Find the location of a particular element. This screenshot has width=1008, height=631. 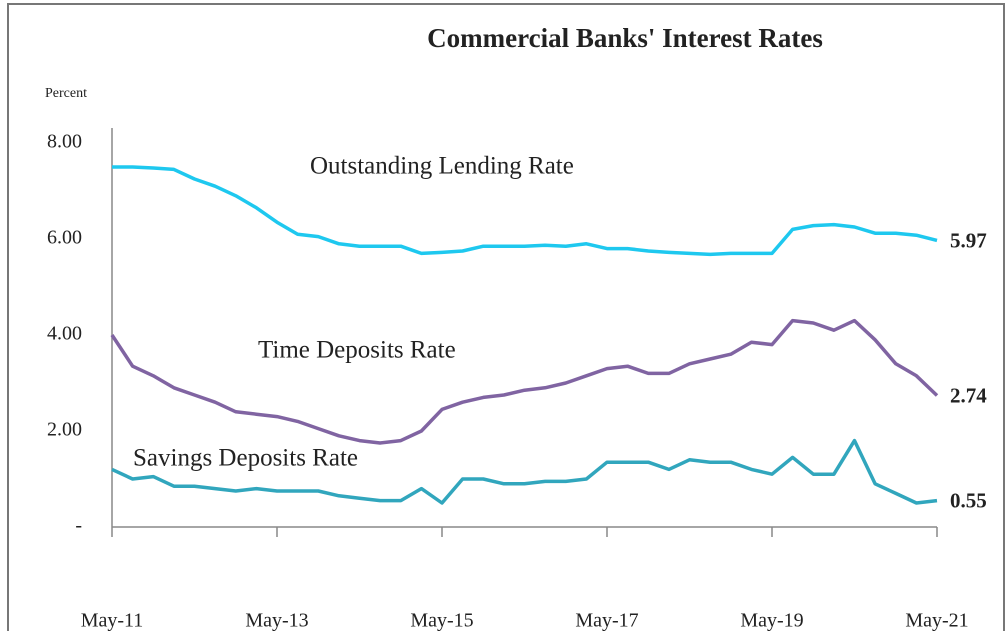

series-label: Time Deposits Rate is located at coordinates (357, 350).